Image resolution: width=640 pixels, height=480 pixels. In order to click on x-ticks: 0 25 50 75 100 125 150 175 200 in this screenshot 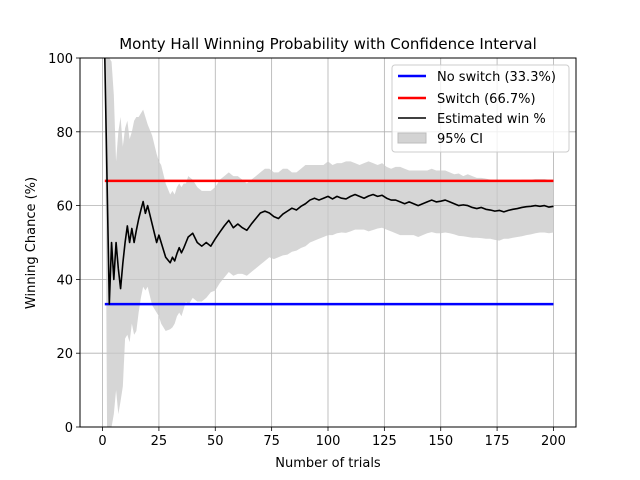, I will do `click(332, 438)`.